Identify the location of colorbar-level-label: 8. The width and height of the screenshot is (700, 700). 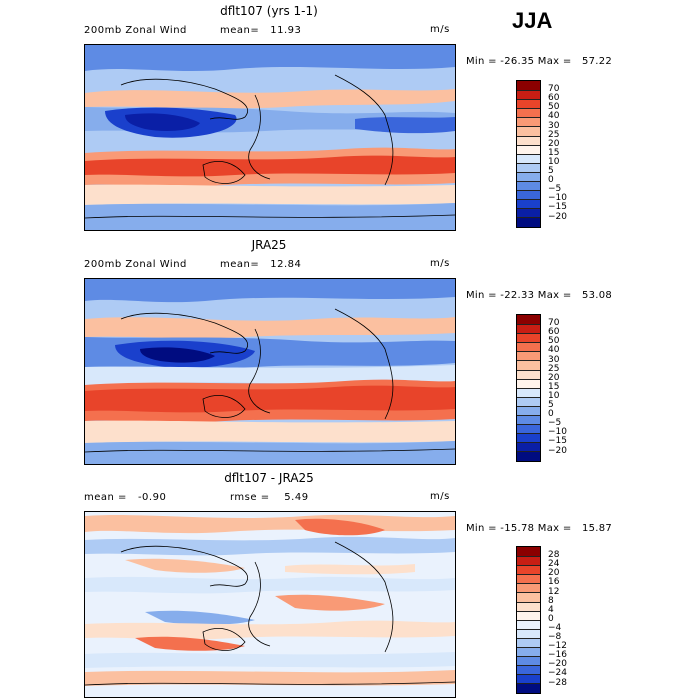
(551, 600).